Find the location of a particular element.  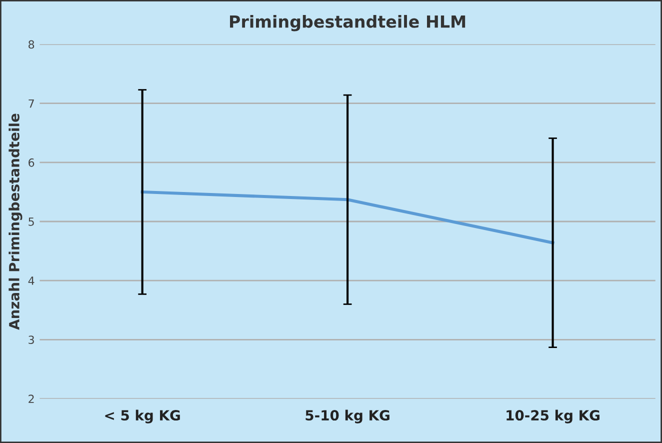

x-tick-label: < 5 kg KG is located at coordinates (142, 417).